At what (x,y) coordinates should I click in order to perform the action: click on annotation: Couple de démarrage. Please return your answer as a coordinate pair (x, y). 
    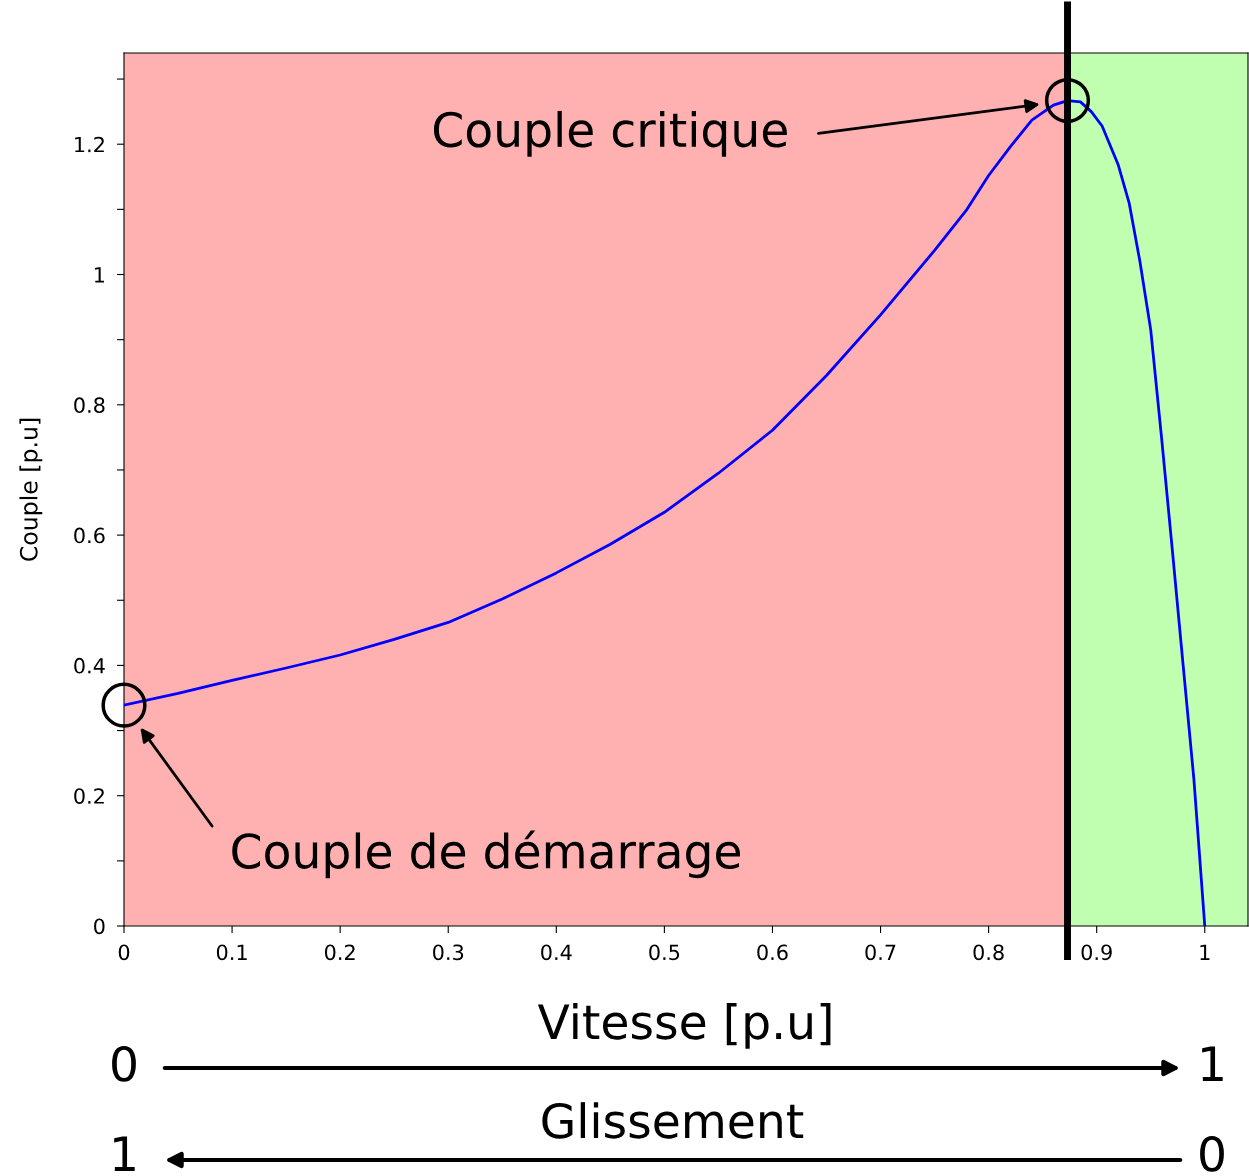
    Looking at the image, I should click on (486, 854).